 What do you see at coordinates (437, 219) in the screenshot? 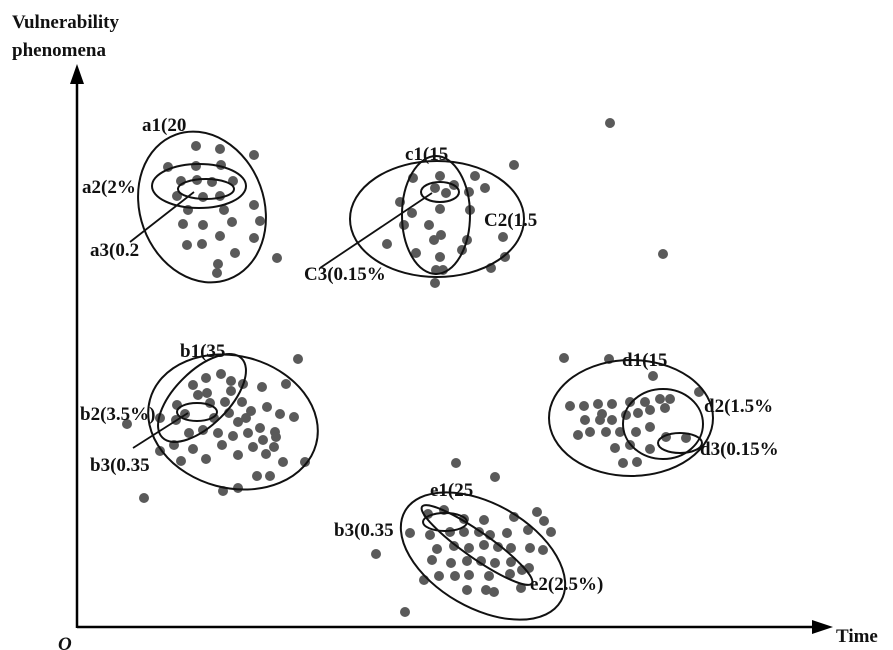
I see `ellipse-c1` at bounding box center [437, 219].